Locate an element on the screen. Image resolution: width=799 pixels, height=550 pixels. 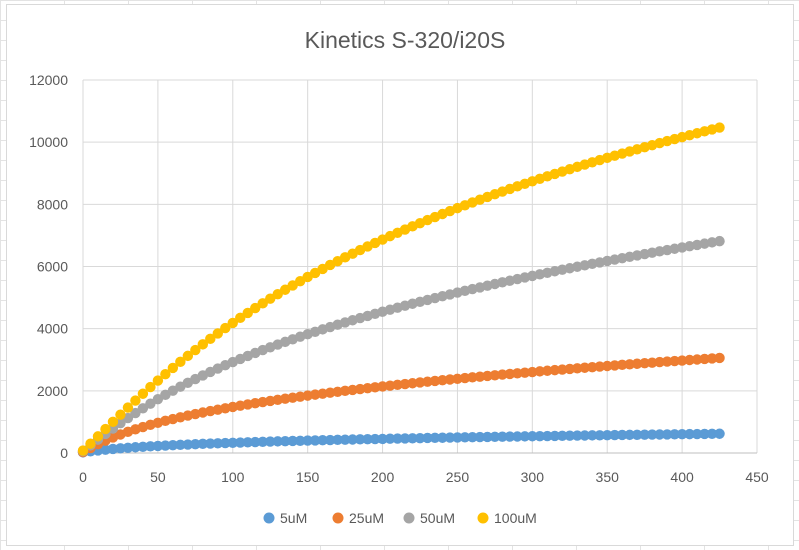
x-tick-label: 150 is located at coordinates (308, 477).